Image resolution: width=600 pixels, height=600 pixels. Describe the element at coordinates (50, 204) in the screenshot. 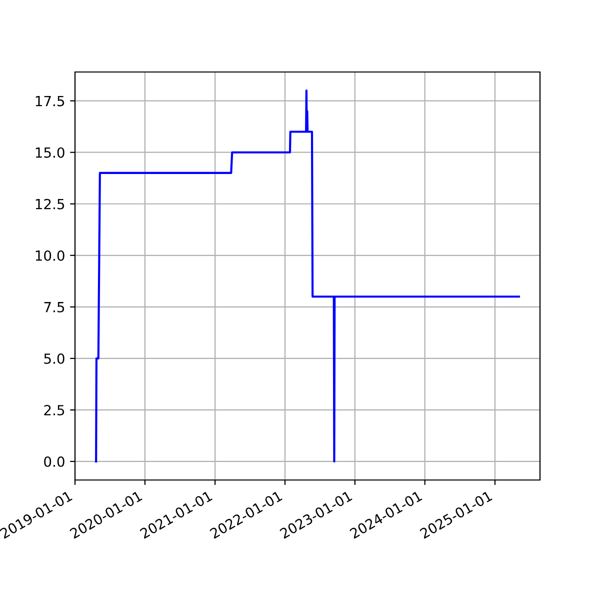

I see `y-tick-label: 12.5` at that location.